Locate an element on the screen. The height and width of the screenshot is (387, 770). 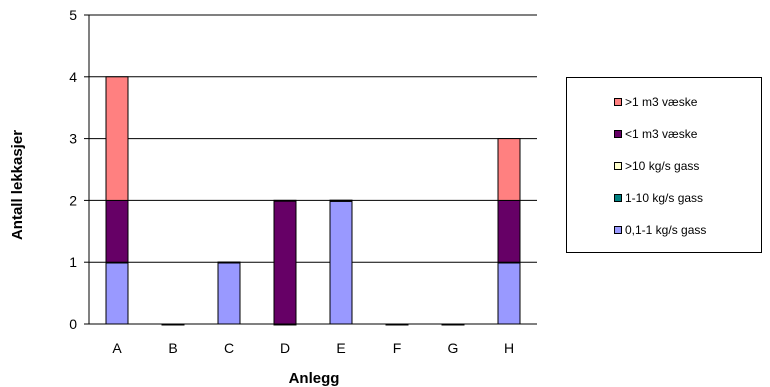
legend-item: >10 kg/s gass is located at coordinates (656, 166).